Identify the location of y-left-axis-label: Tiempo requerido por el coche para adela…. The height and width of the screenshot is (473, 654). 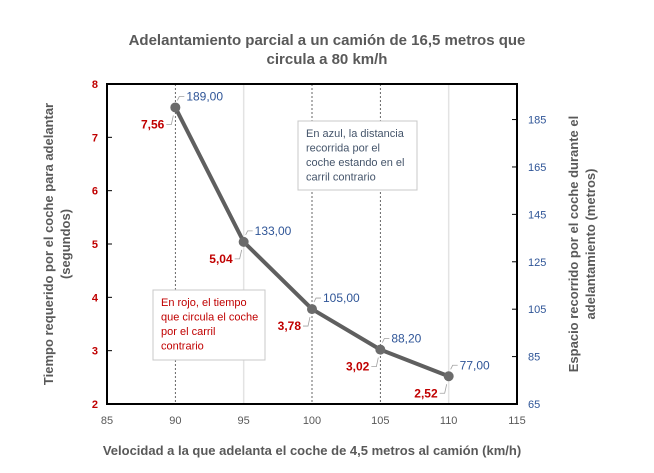
(48, 244).